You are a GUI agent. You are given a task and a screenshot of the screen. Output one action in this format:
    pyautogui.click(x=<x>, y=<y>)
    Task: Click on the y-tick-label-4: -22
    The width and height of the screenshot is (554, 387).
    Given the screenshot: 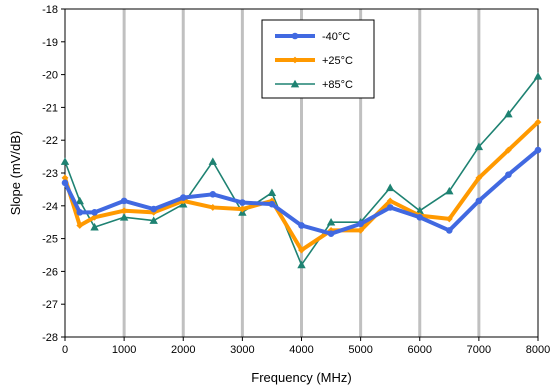 What is the action you would take?
    pyautogui.click(x=50, y=141)
    